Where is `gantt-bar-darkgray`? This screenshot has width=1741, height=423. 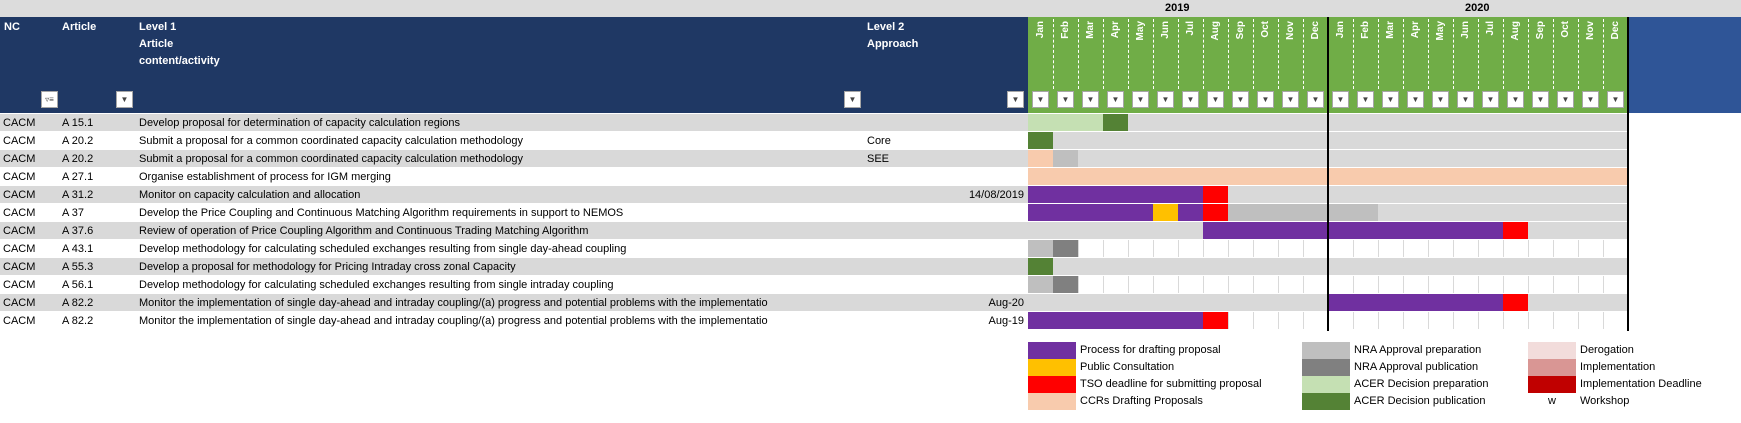
gantt-bar-darkgray is located at coordinates (1065, 249).